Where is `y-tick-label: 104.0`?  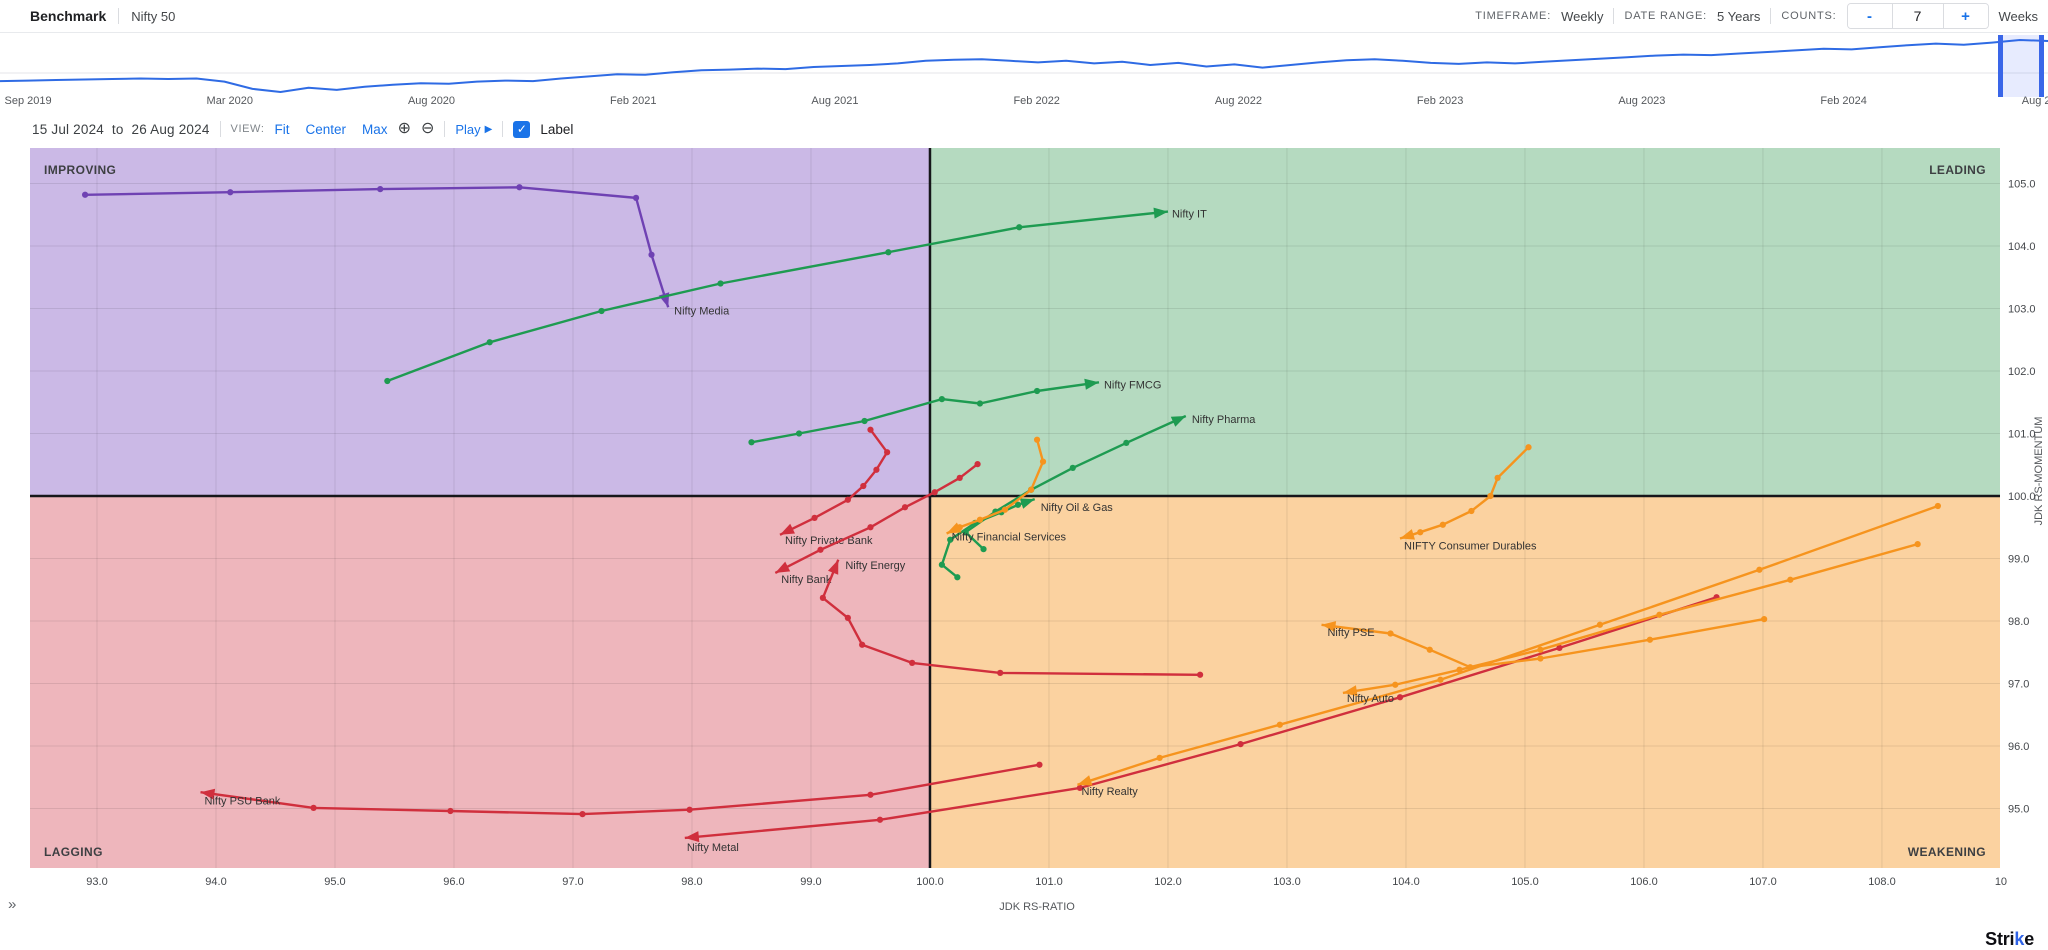
y-tick-label: 104.0 is located at coordinates (2022, 247).